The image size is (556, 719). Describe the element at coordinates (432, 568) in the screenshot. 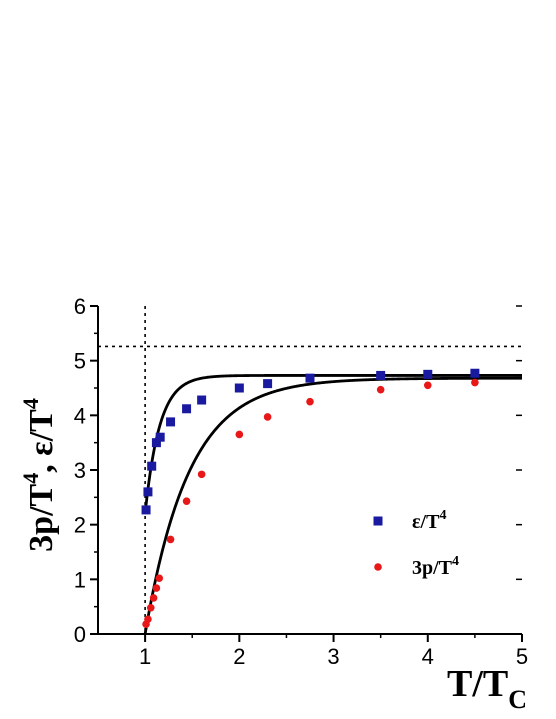

I see `legend-label-text: 3p/T` at that location.